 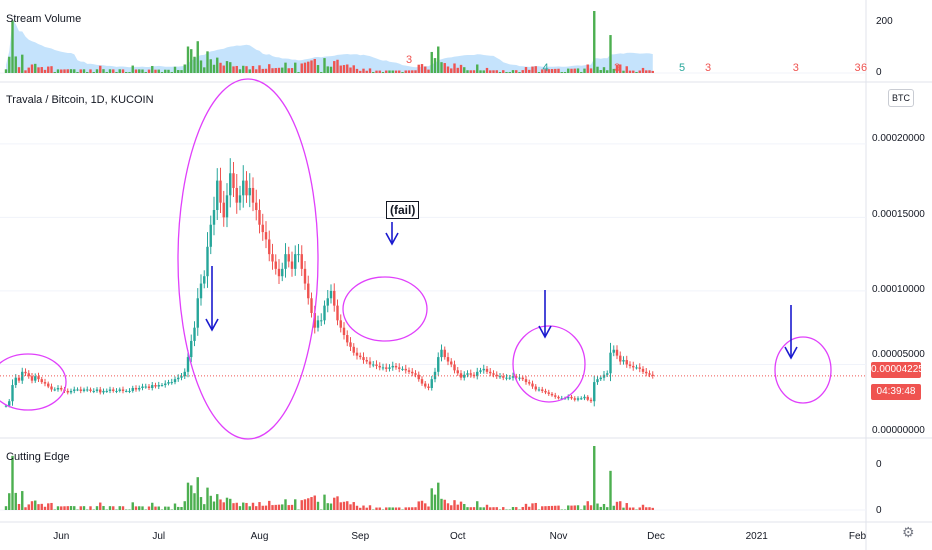 What do you see at coordinates (908, 532) in the screenshot?
I see `gear-icon: ⚙` at bounding box center [908, 532].